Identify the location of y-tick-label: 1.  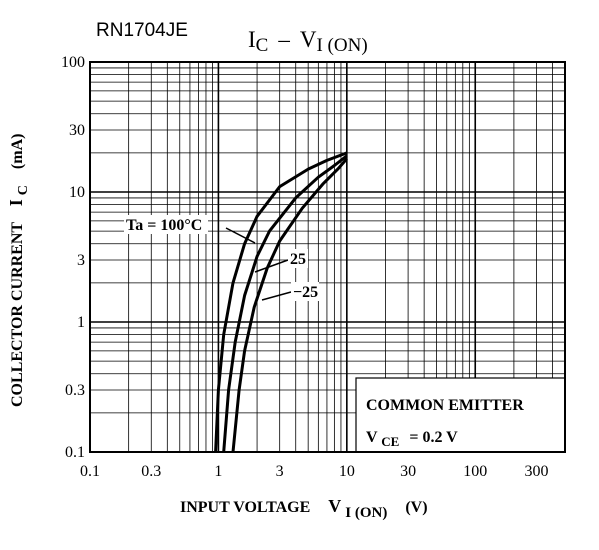
(81, 322).